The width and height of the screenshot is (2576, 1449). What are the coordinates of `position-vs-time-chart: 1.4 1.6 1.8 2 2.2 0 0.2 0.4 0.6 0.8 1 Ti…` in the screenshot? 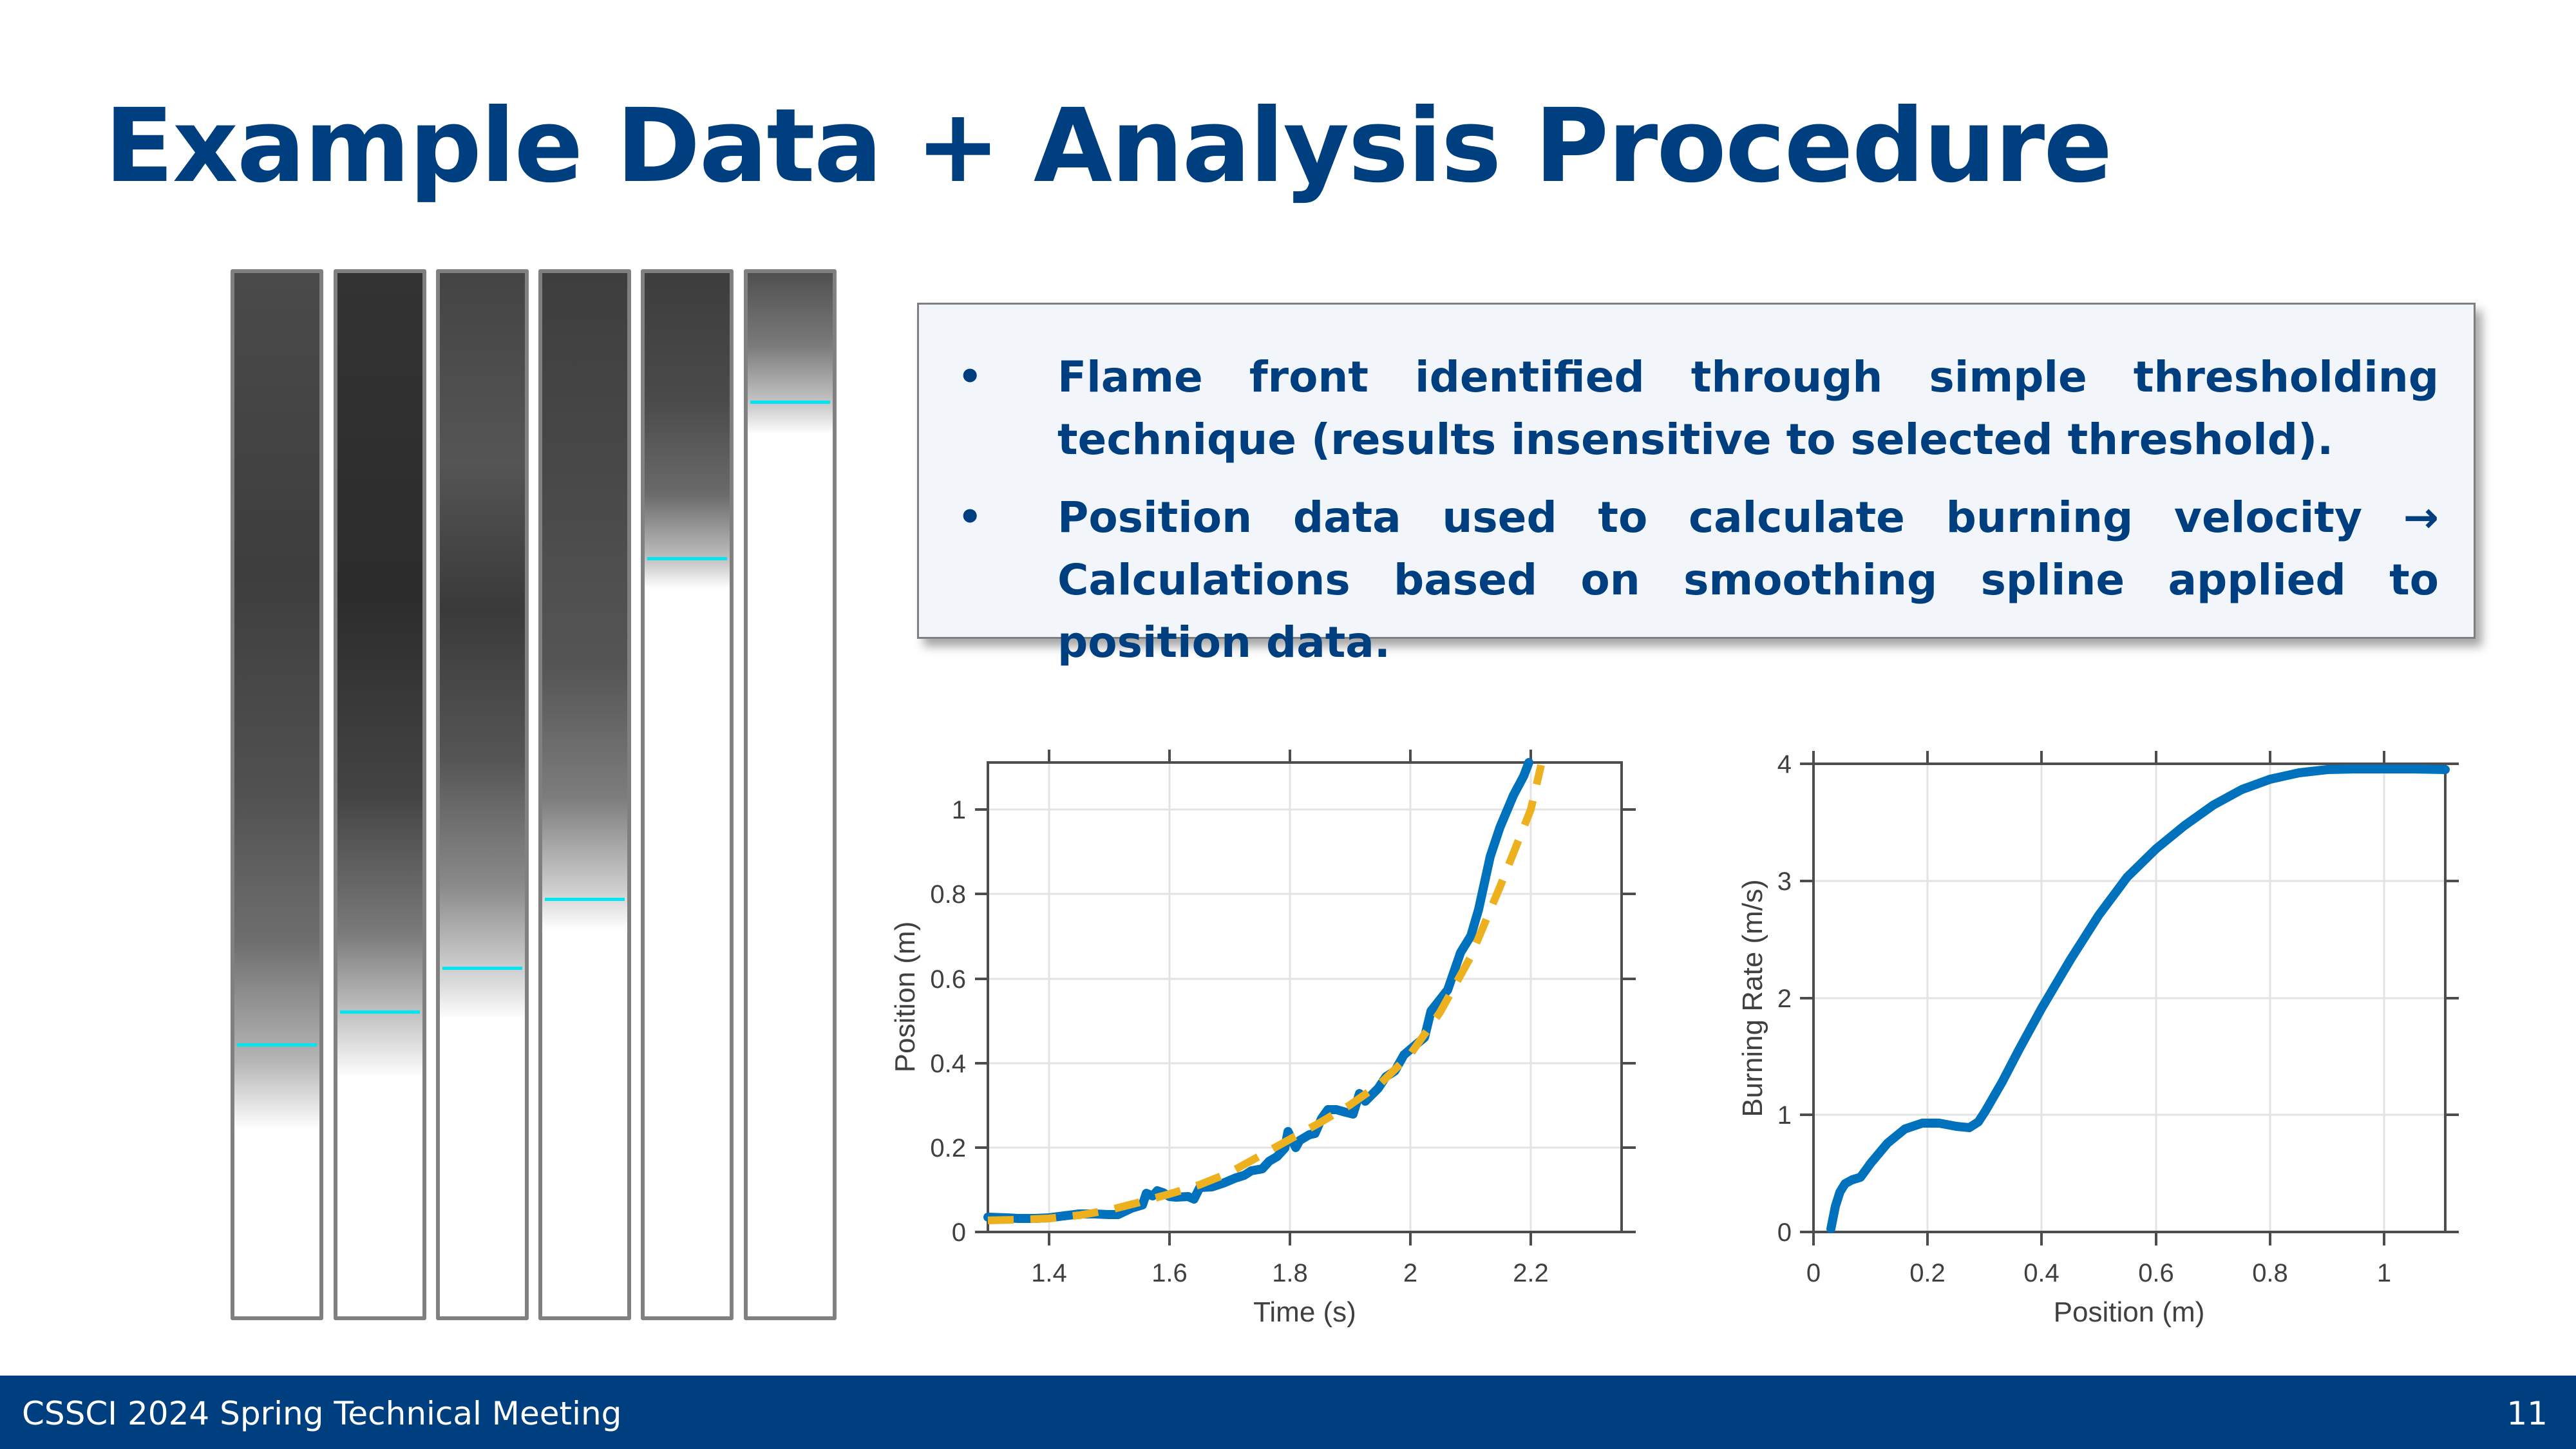 It's located at (1262, 1039).